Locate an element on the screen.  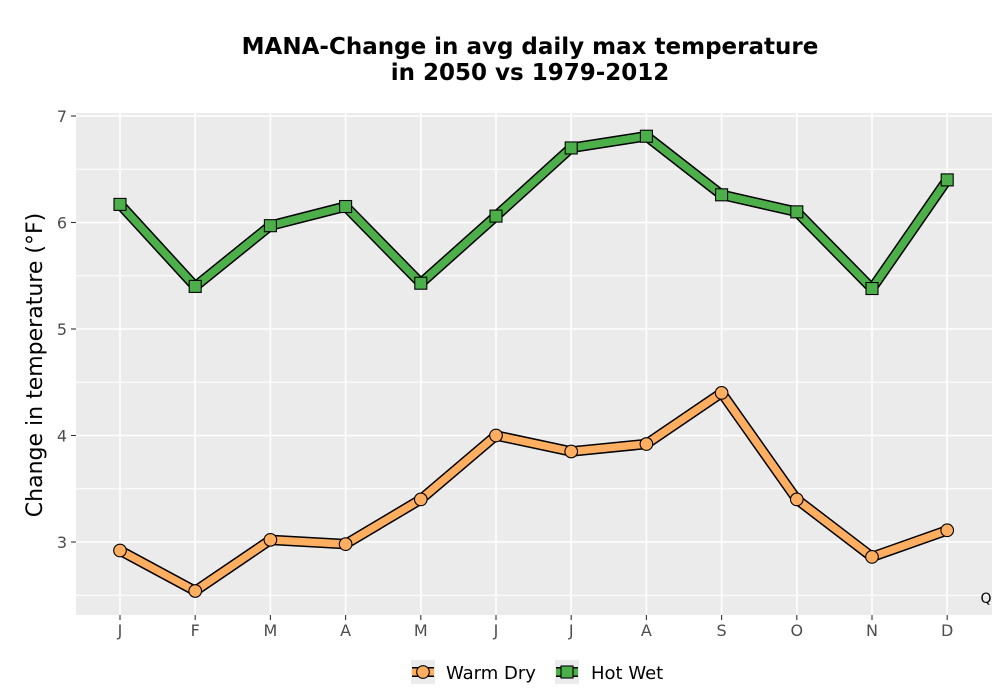
corner-annotation: Q is located at coordinates (985, 599).